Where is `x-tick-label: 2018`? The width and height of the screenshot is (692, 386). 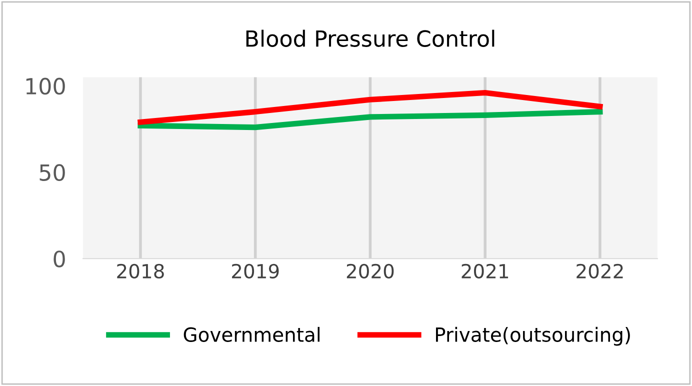 x-tick-label: 2018 is located at coordinates (140, 271).